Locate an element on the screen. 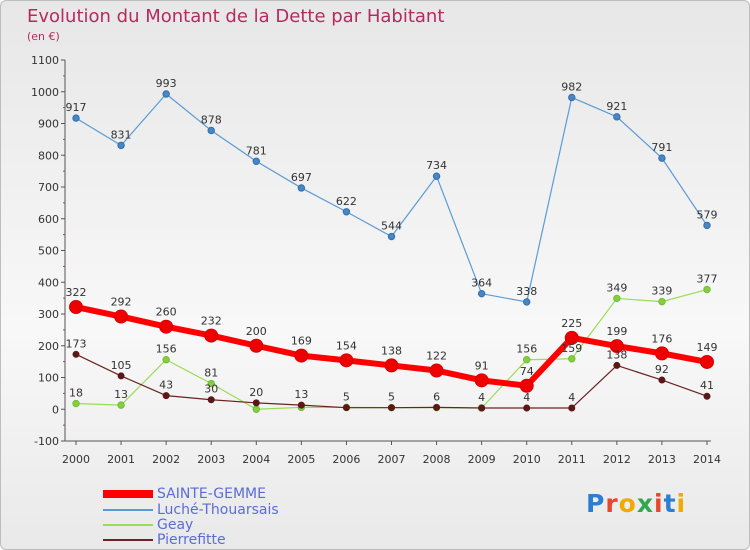  data-label-pierrefitte: 41 is located at coordinates (707, 385).